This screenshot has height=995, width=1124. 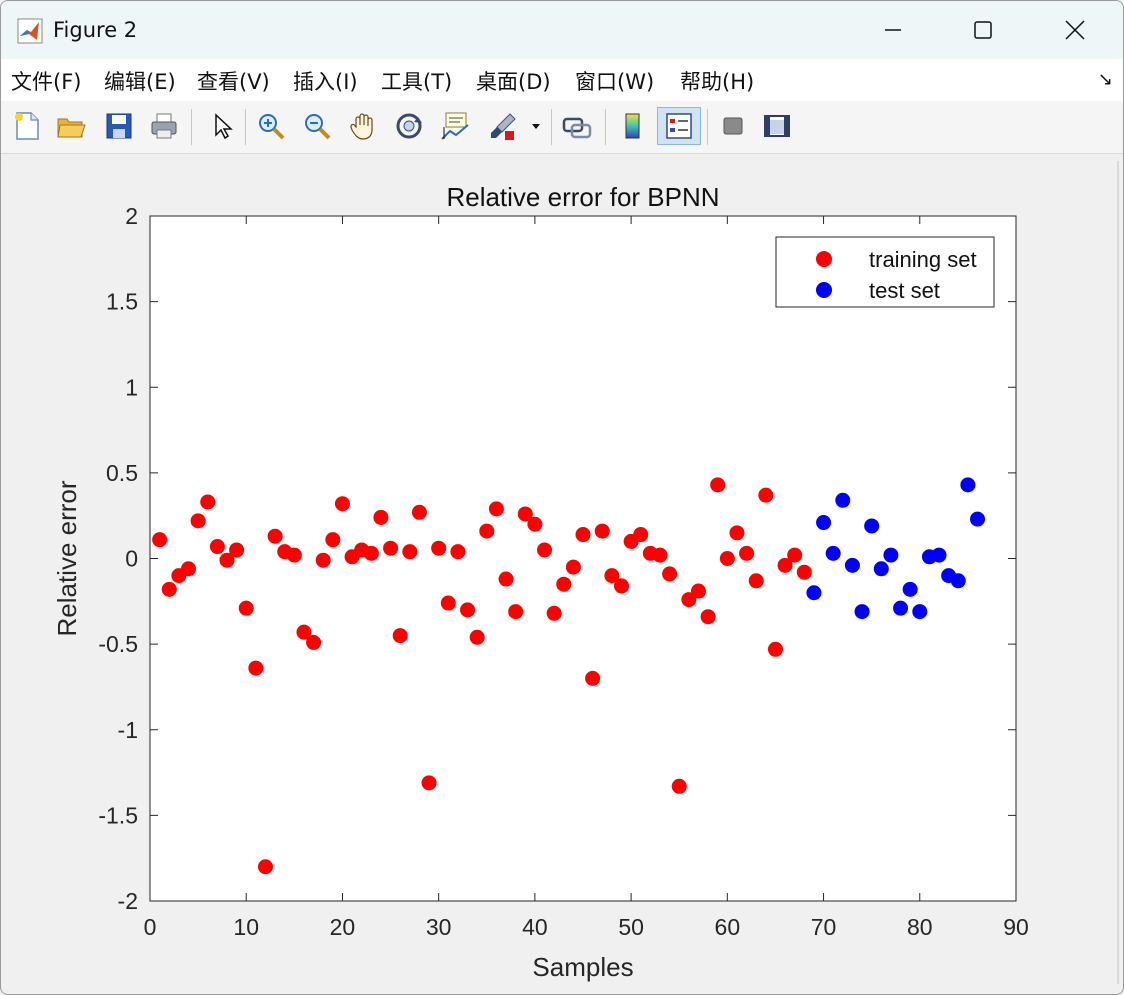 I want to click on brush-dropdown, so click(x=536, y=126).